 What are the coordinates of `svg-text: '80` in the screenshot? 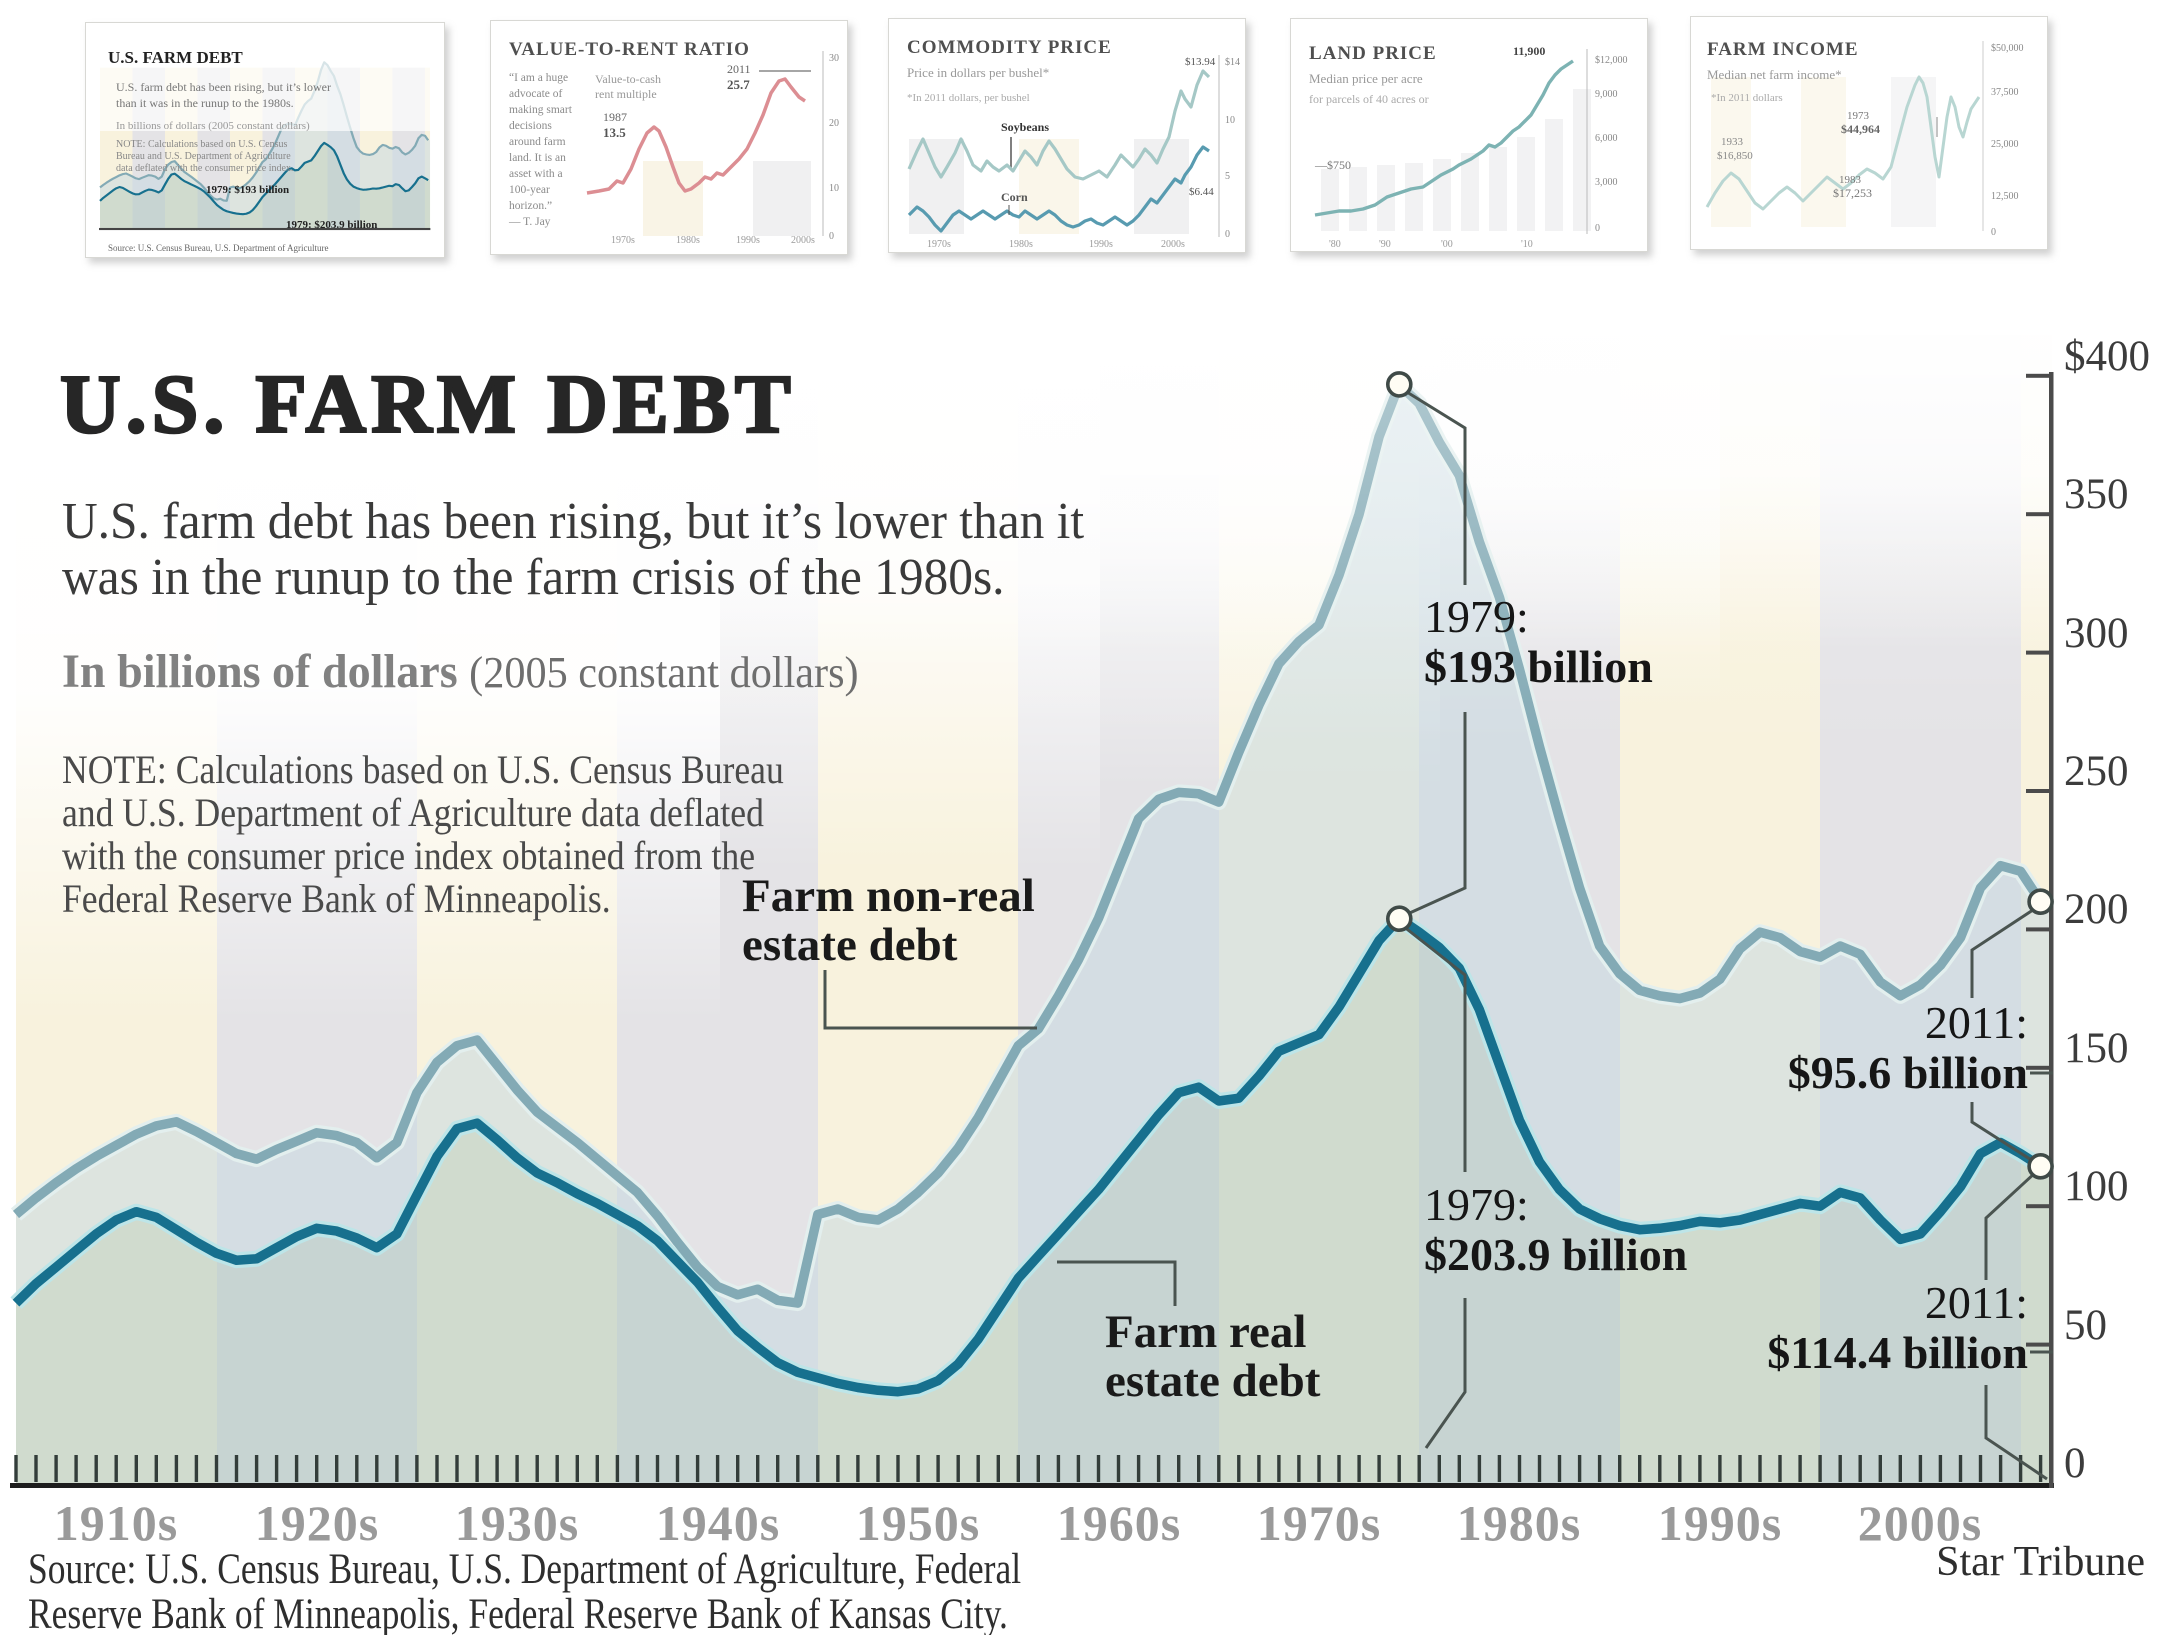 It's located at (1335, 244).